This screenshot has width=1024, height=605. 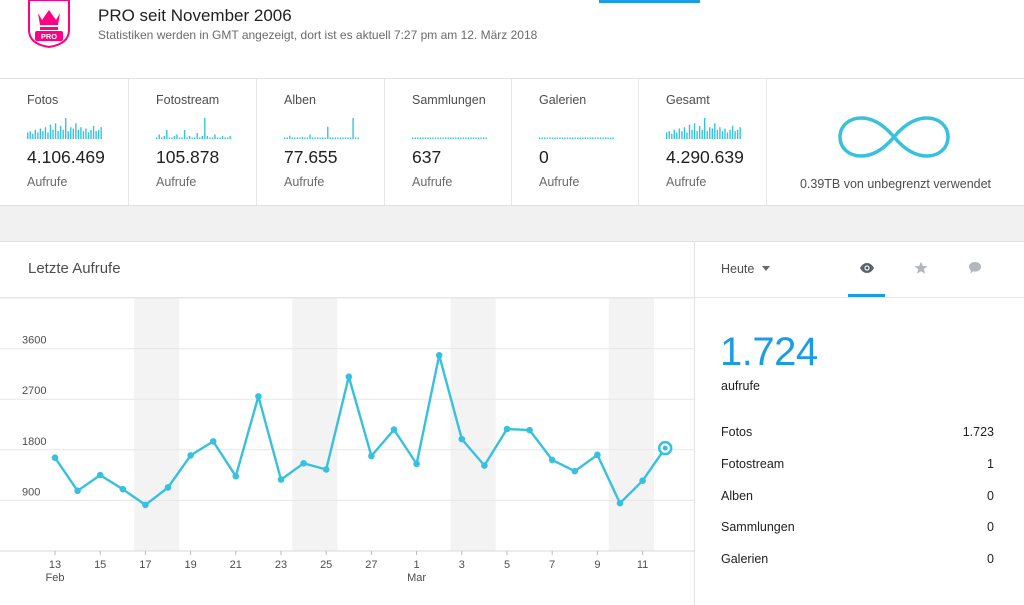 What do you see at coordinates (737, 432) in the screenshot?
I see `breakdown-label: Fotos` at bounding box center [737, 432].